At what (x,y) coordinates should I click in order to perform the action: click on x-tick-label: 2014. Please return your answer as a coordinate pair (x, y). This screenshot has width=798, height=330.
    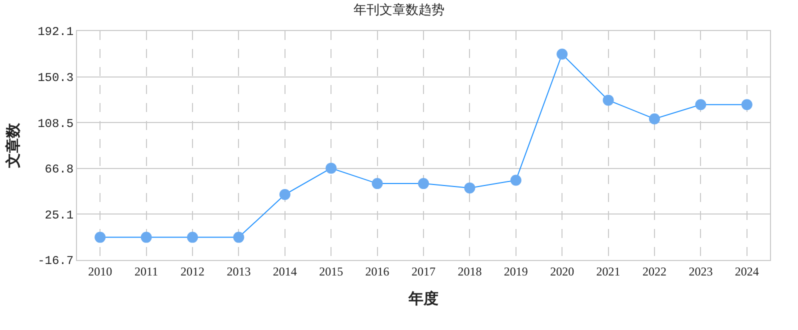
    Looking at the image, I should click on (284, 271).